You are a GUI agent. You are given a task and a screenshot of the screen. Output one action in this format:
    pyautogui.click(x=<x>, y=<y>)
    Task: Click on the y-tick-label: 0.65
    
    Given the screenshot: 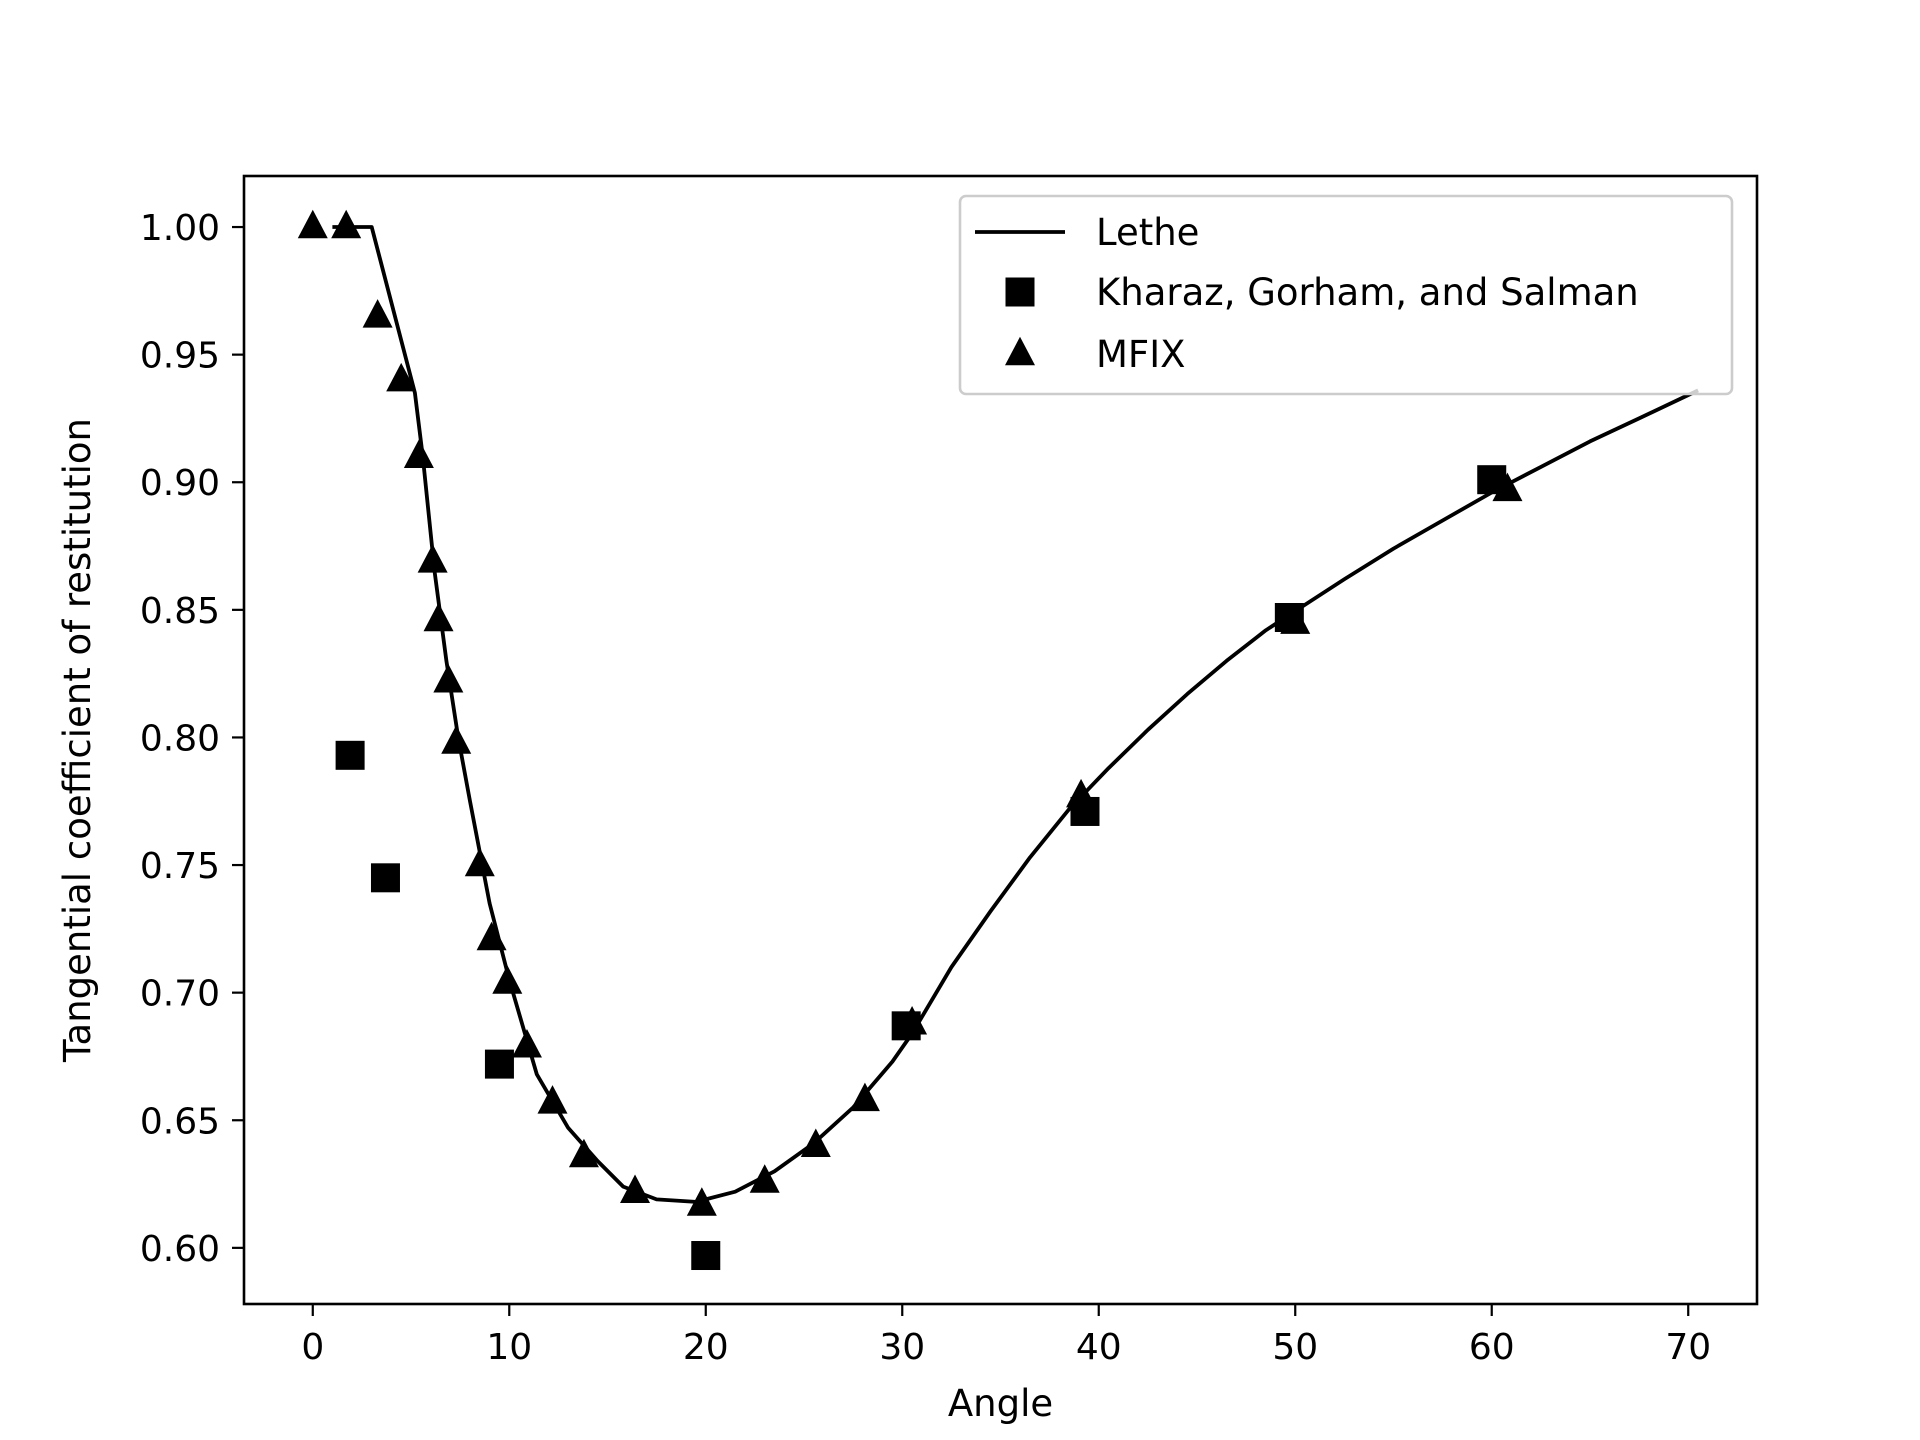 What is the action you would take?
    pyautogui.click(x=180, y=1121)
    